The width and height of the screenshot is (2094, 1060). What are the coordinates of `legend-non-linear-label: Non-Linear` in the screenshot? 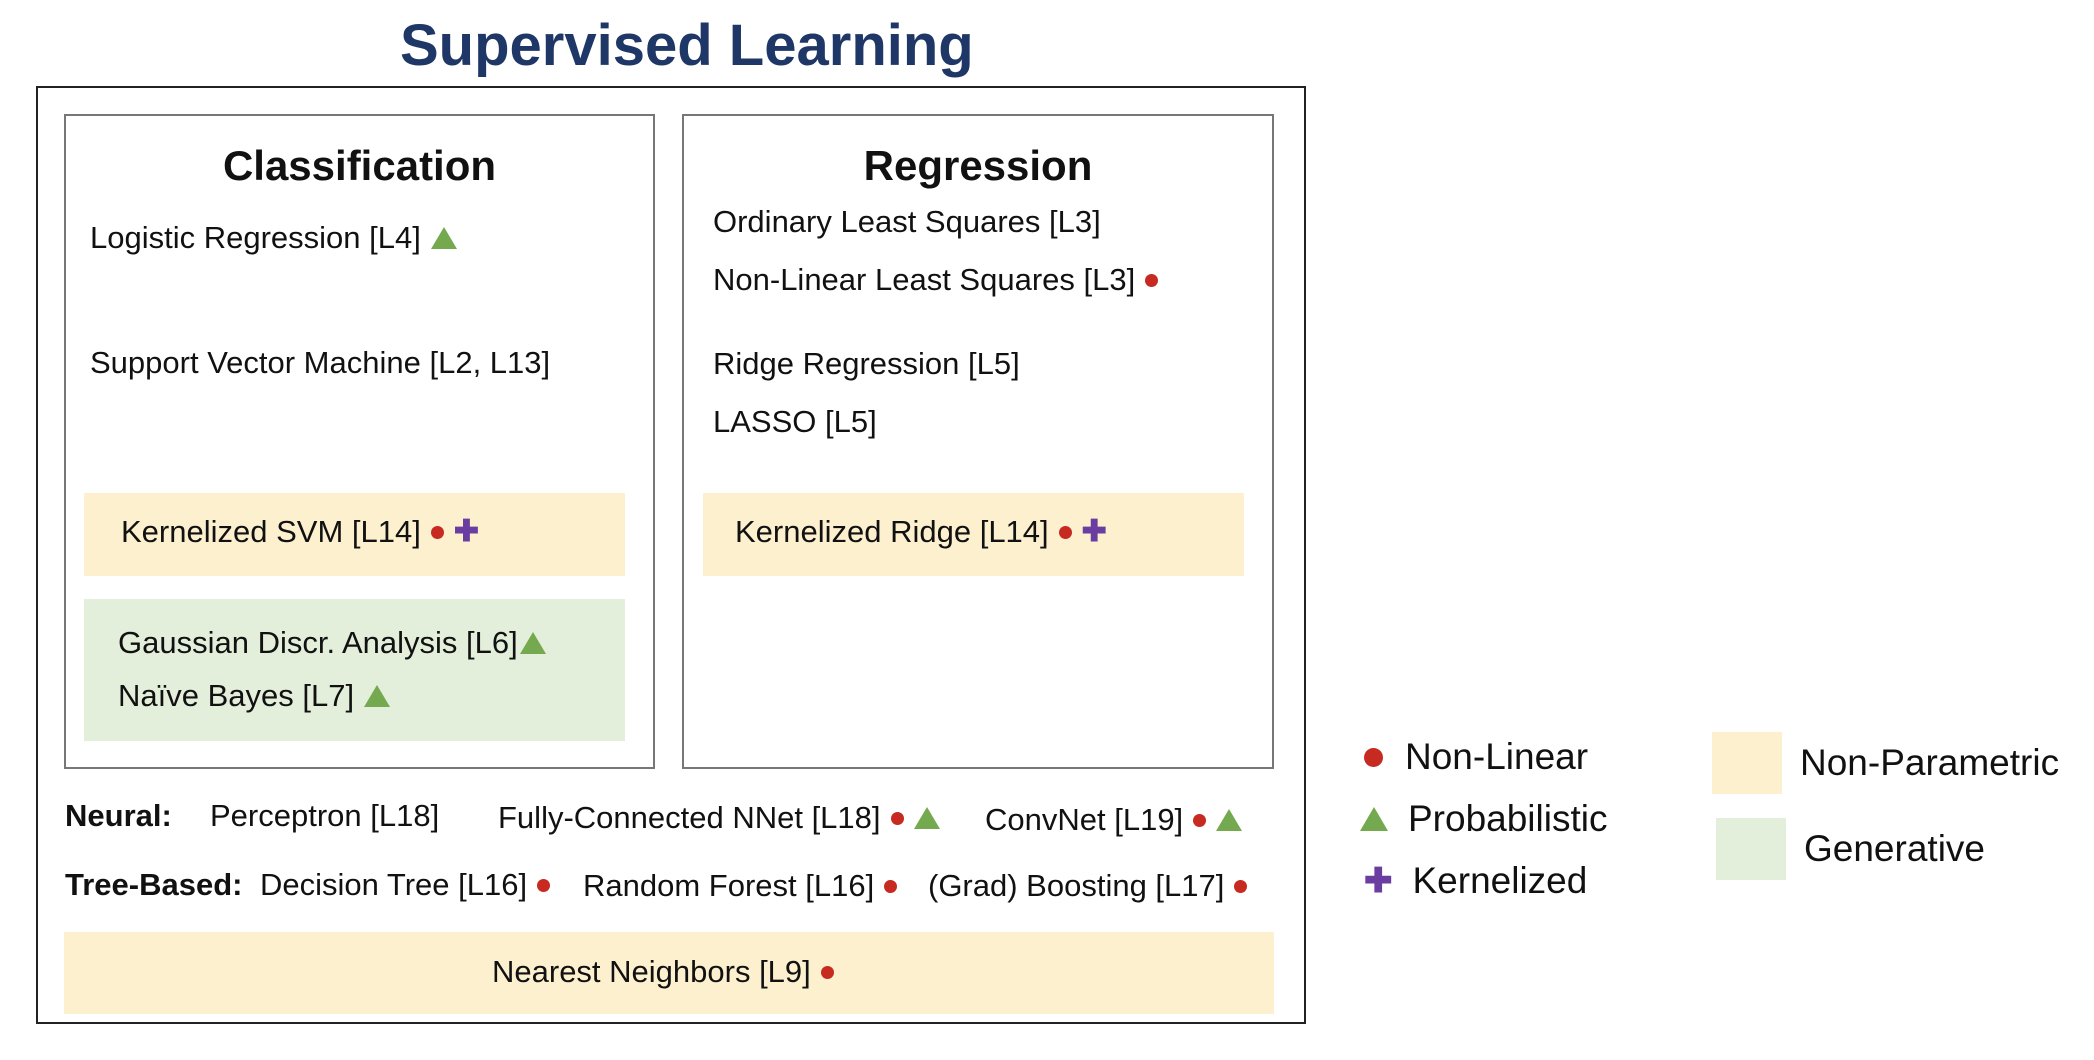 It's located at (1497, 756).